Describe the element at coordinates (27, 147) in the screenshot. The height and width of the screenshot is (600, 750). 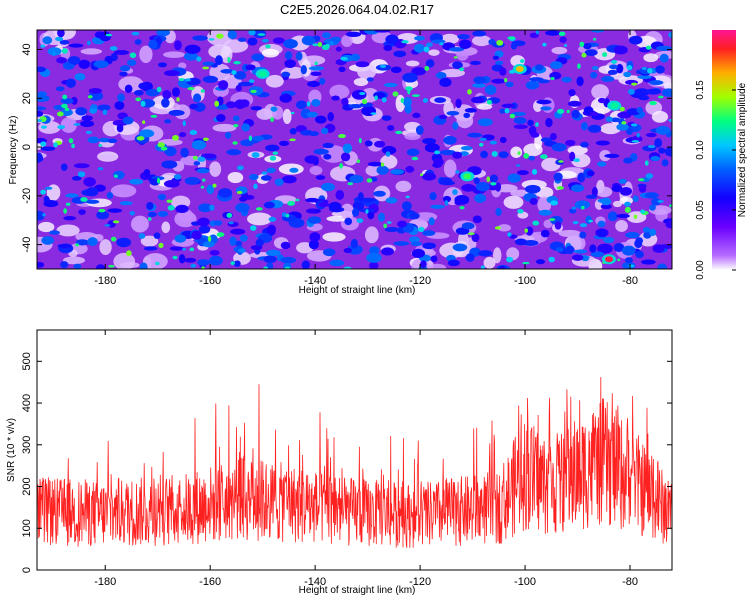
I see `y-tick-label: 0` at that location.